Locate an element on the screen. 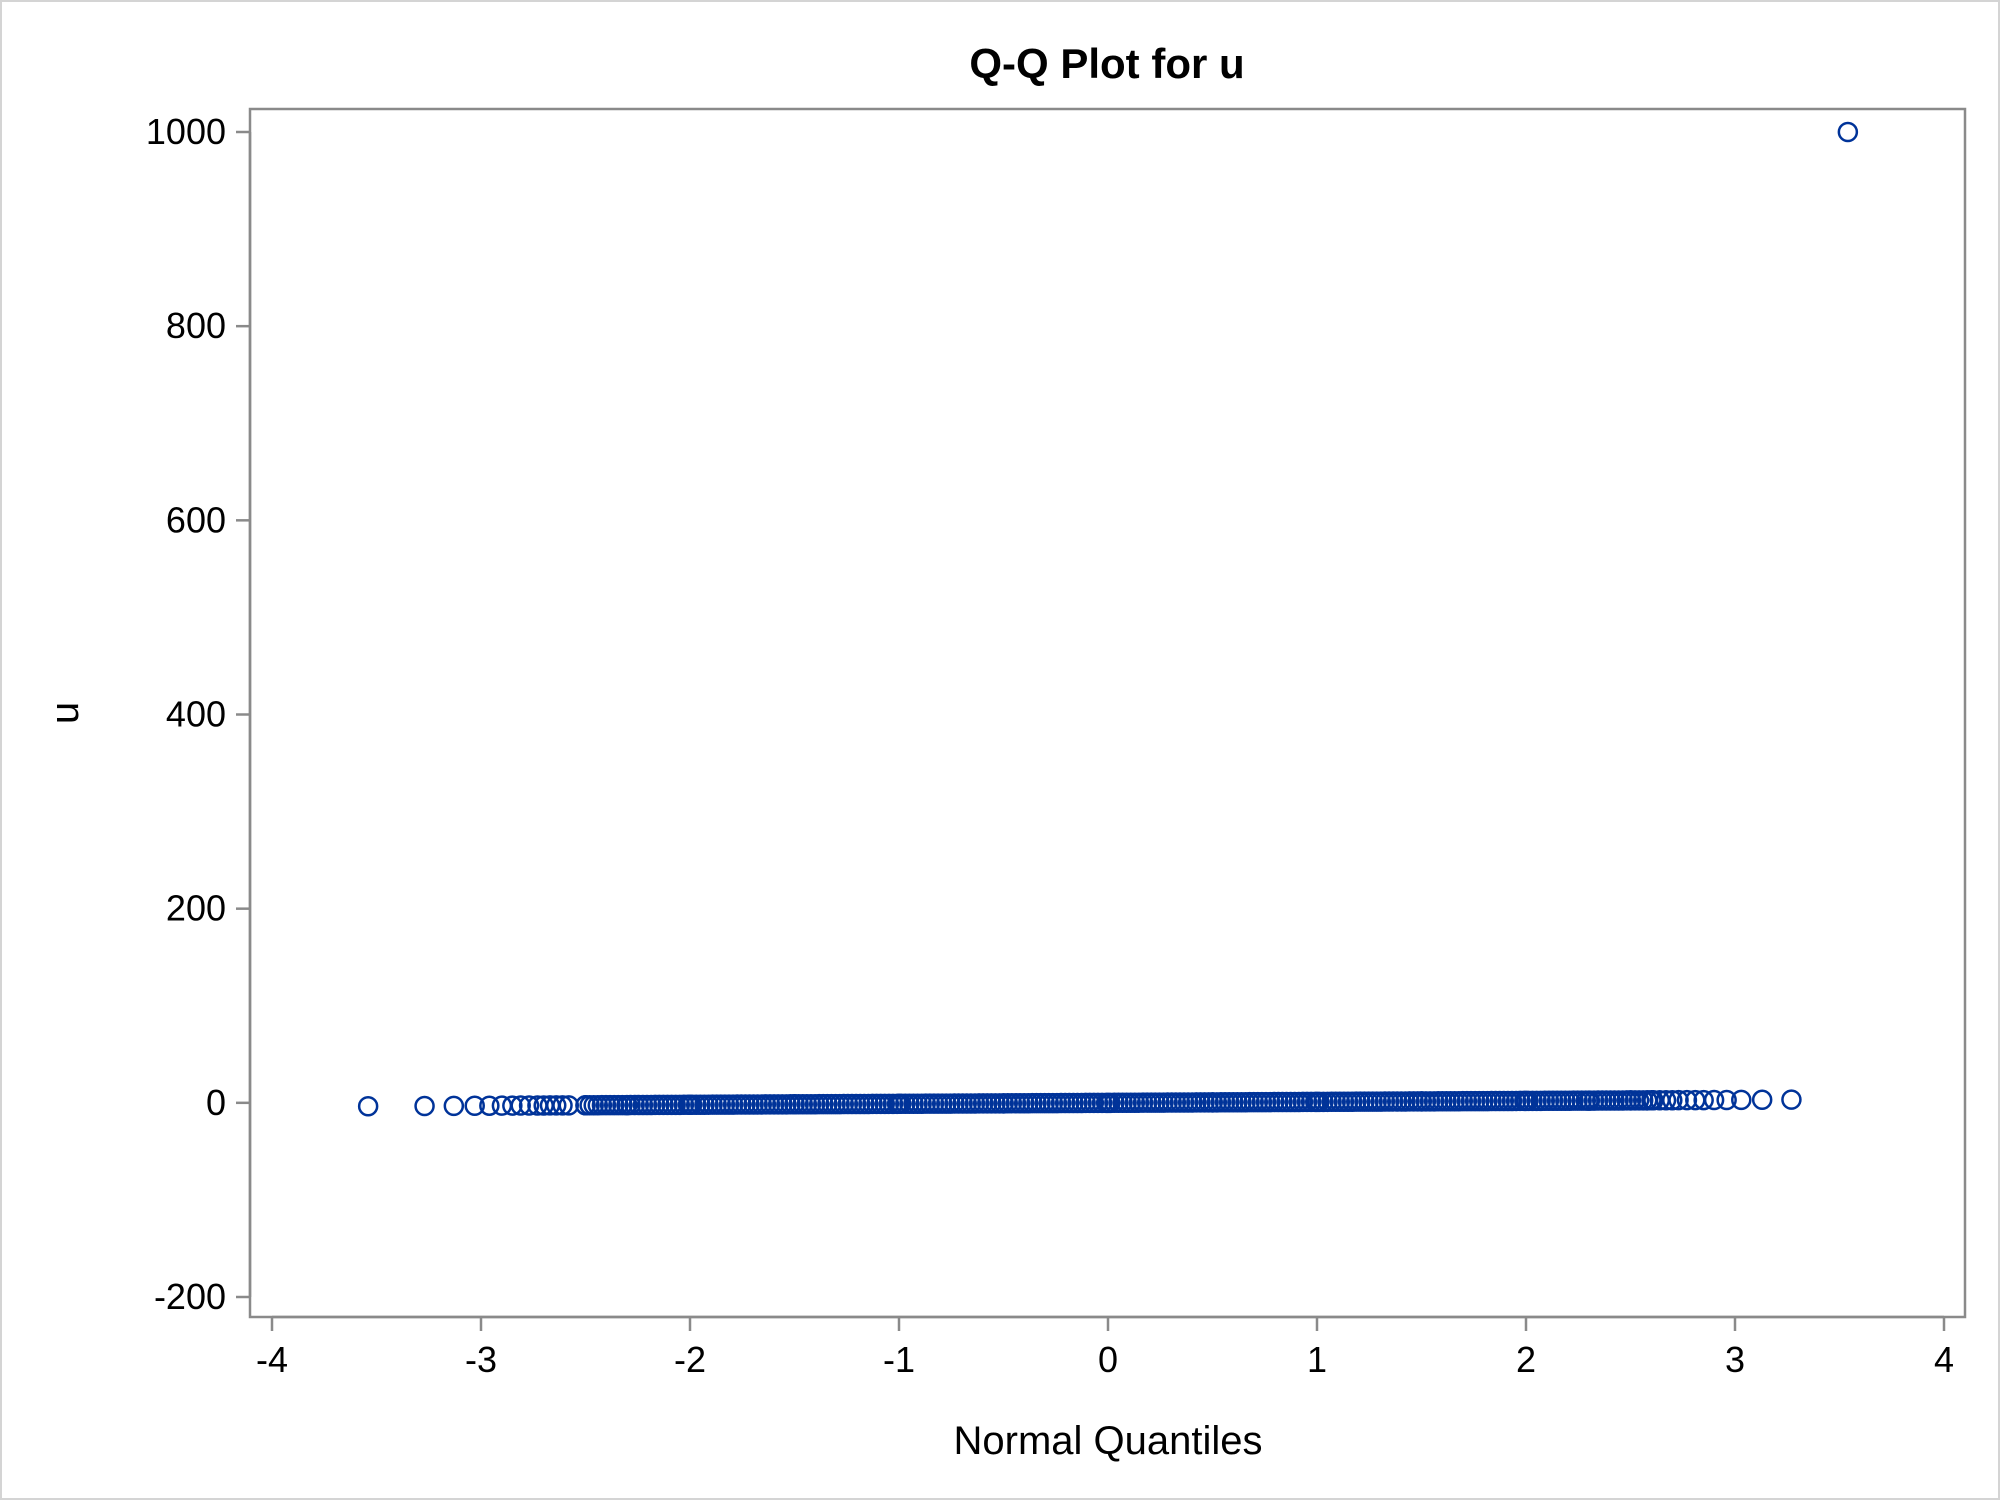 The width and height of the screenshot is (2000, 1502). x-axis-label: Normal Quantiles is located at coordinates (1107, 1441).